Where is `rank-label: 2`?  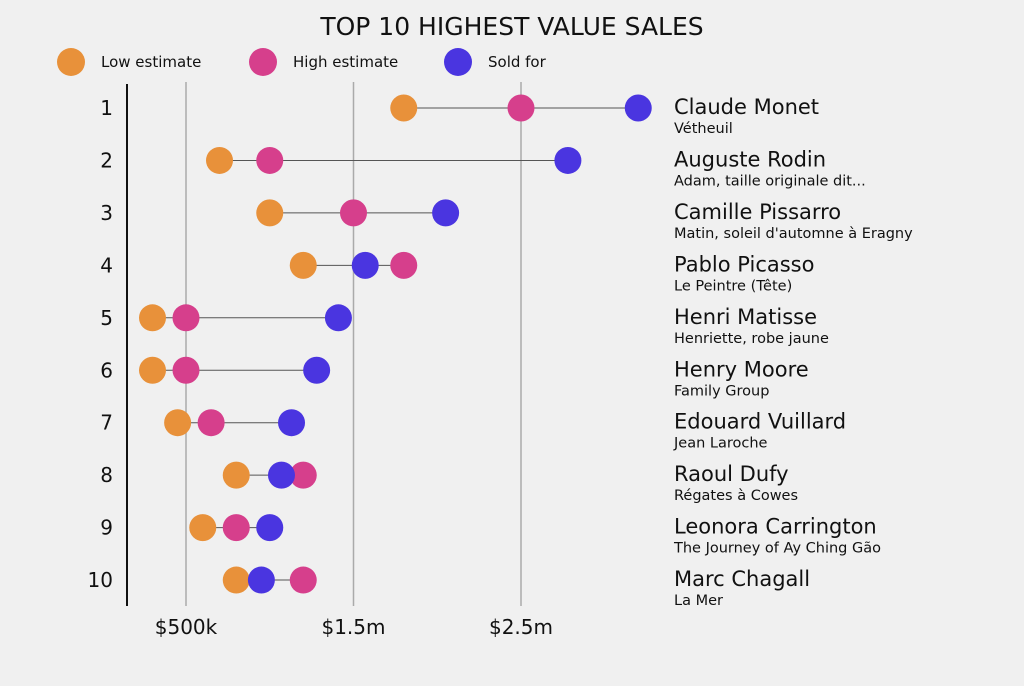
rank-label: 2 is located at coordinates (106, 160).